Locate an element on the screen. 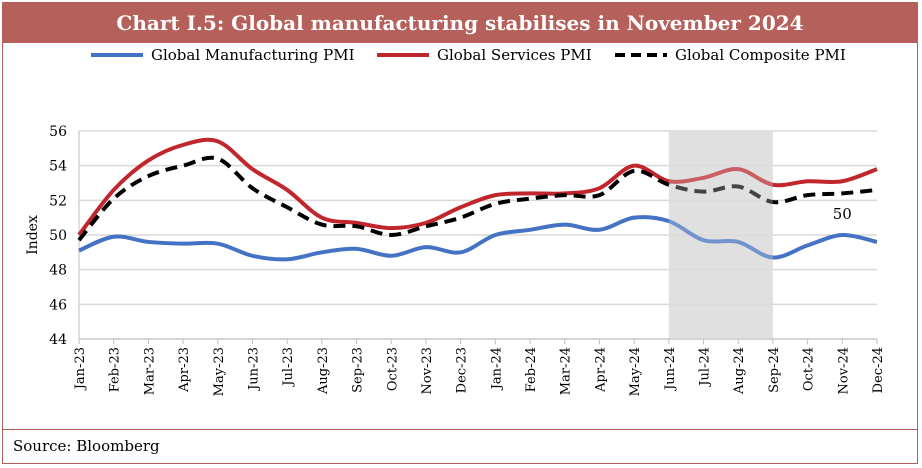  x-tick-label: Dec-24 is located at coordinates (878, 370).